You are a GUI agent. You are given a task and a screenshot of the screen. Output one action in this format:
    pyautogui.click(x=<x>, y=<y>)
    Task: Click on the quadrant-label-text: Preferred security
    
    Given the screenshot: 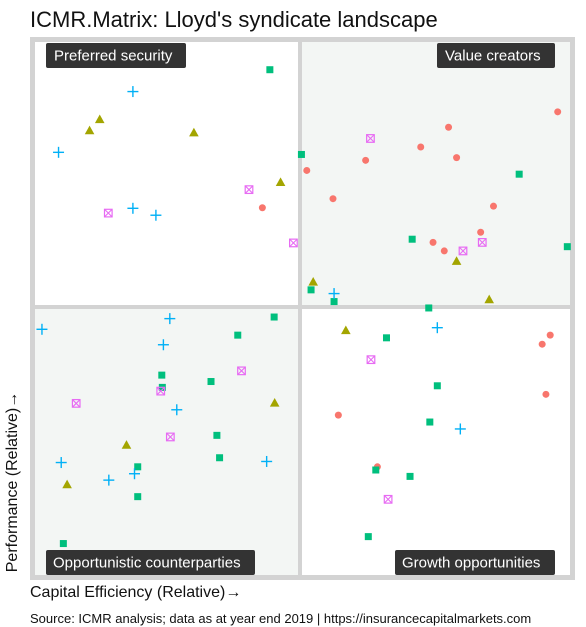 What is the action you would take?
    pyautogui.click(x=113, y=56)
    